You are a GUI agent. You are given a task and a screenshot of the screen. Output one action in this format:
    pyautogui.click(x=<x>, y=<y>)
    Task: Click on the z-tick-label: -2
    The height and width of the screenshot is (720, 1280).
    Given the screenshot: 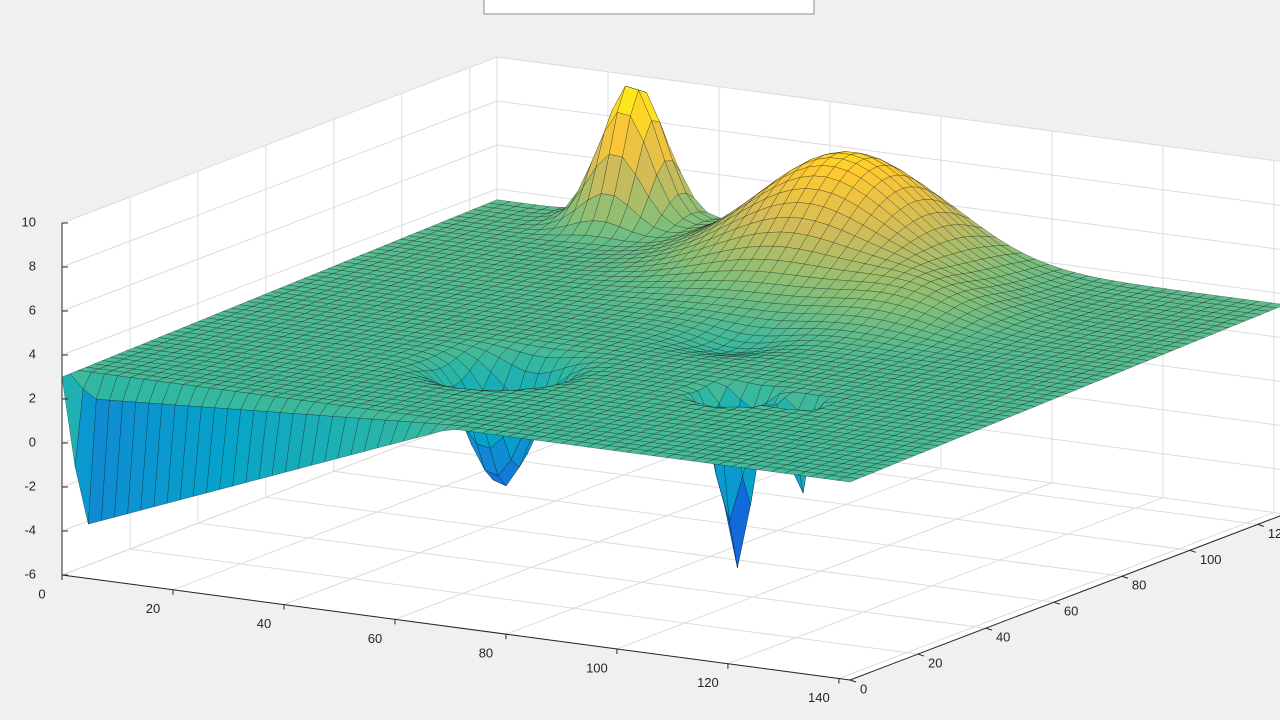 What is the action you would take?
    pyautogui.click(x=30, y=485)
    